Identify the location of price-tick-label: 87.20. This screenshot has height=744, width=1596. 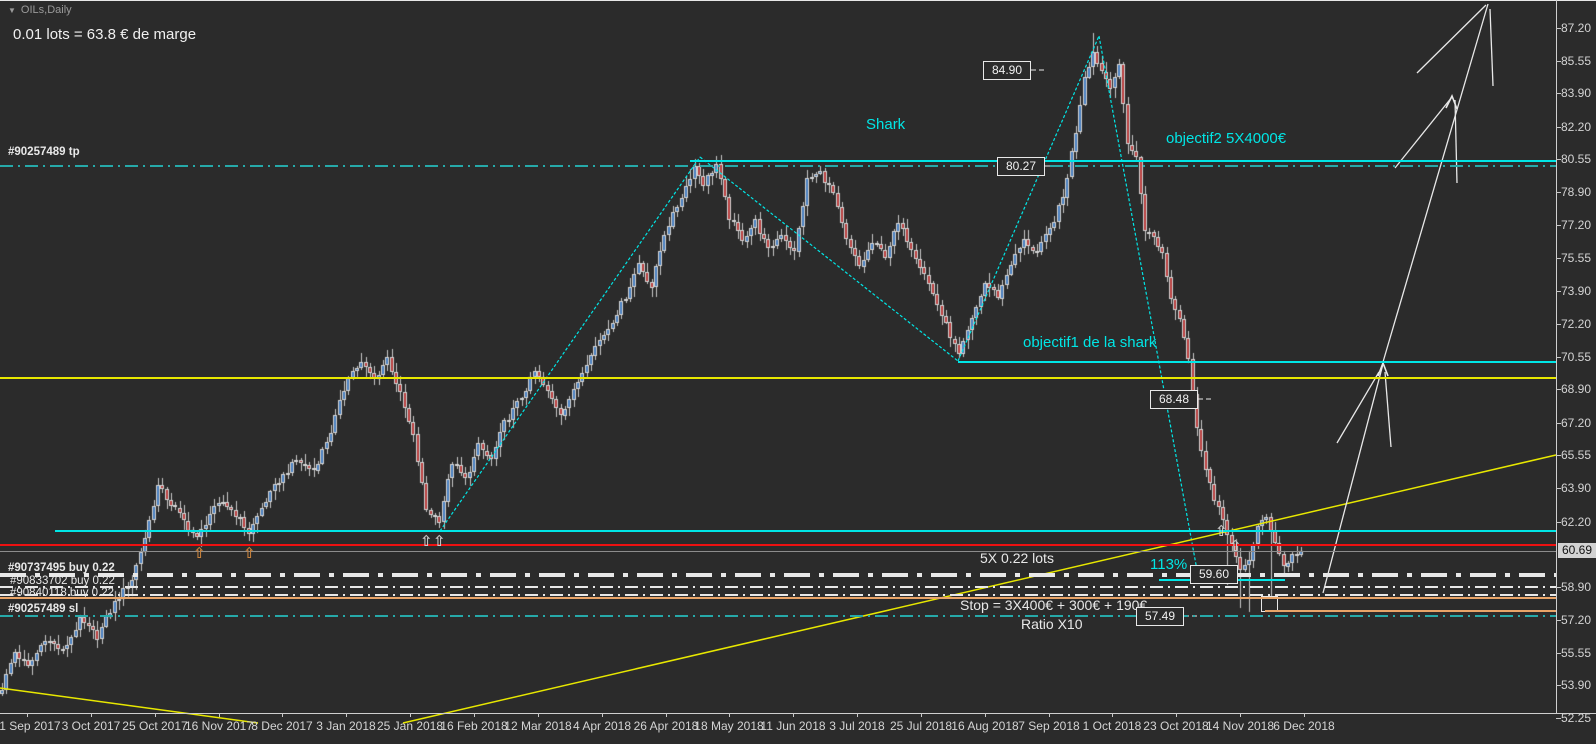
(1576, 28).